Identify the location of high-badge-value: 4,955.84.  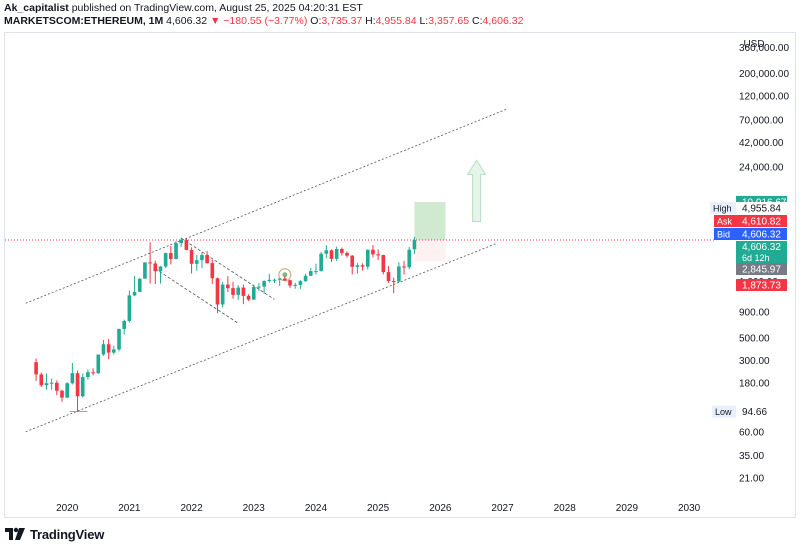
(761, 209).